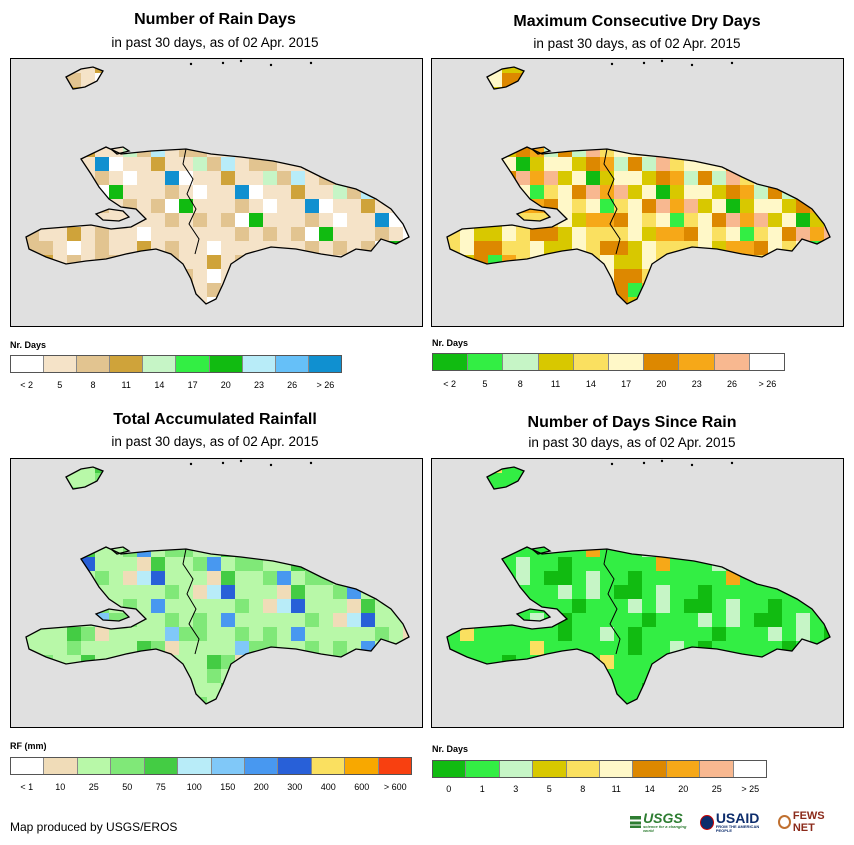 This screenshot has width=854, height=845. What do you see at coordinates (450, 749) in the screenshot?
I see `legend-label: Nr. Days` at bounding box center [450, 749].